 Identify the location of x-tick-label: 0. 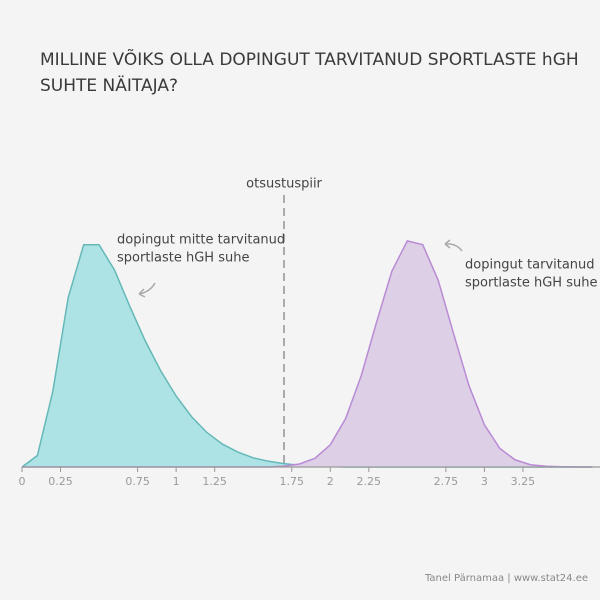
(22, 481).